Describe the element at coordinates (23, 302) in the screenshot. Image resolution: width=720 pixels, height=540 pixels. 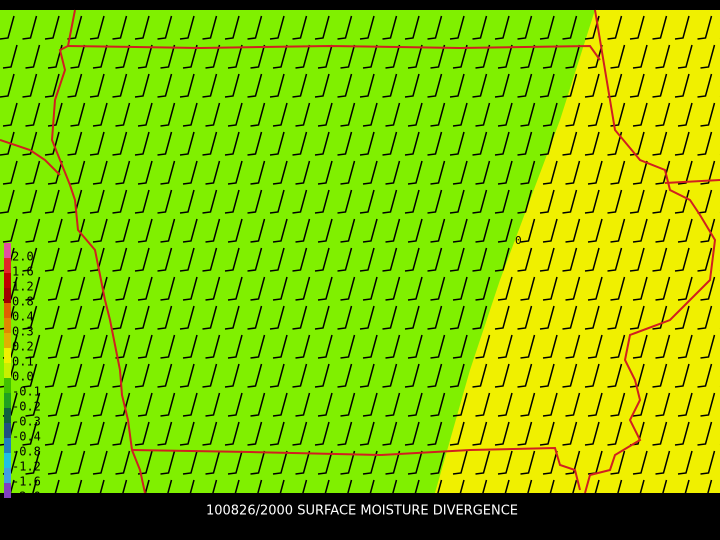
I see `legend-label: 0.8` at that location.